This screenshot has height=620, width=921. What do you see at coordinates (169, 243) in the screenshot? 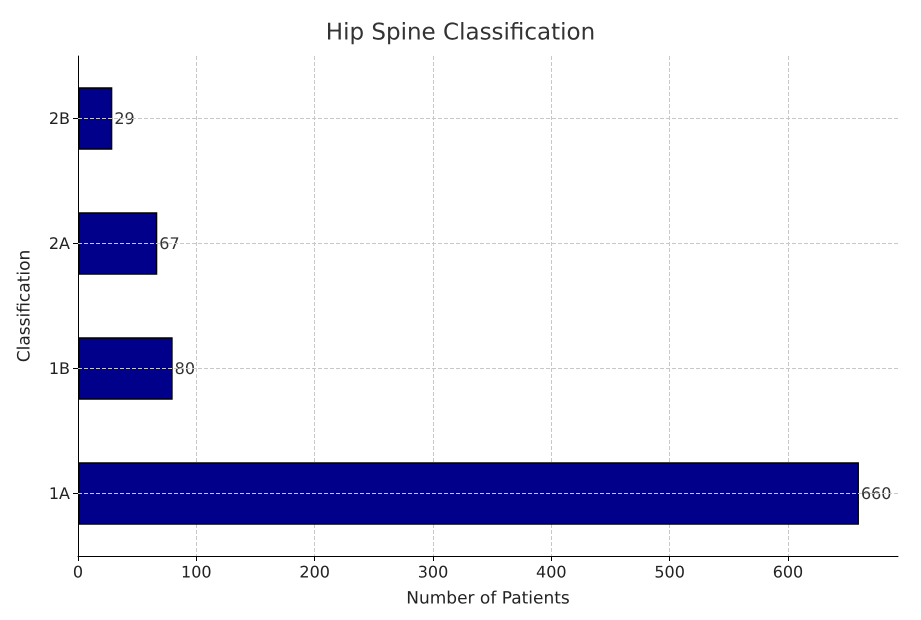
I see `data-label: 67` at bounding box center [169, 243].